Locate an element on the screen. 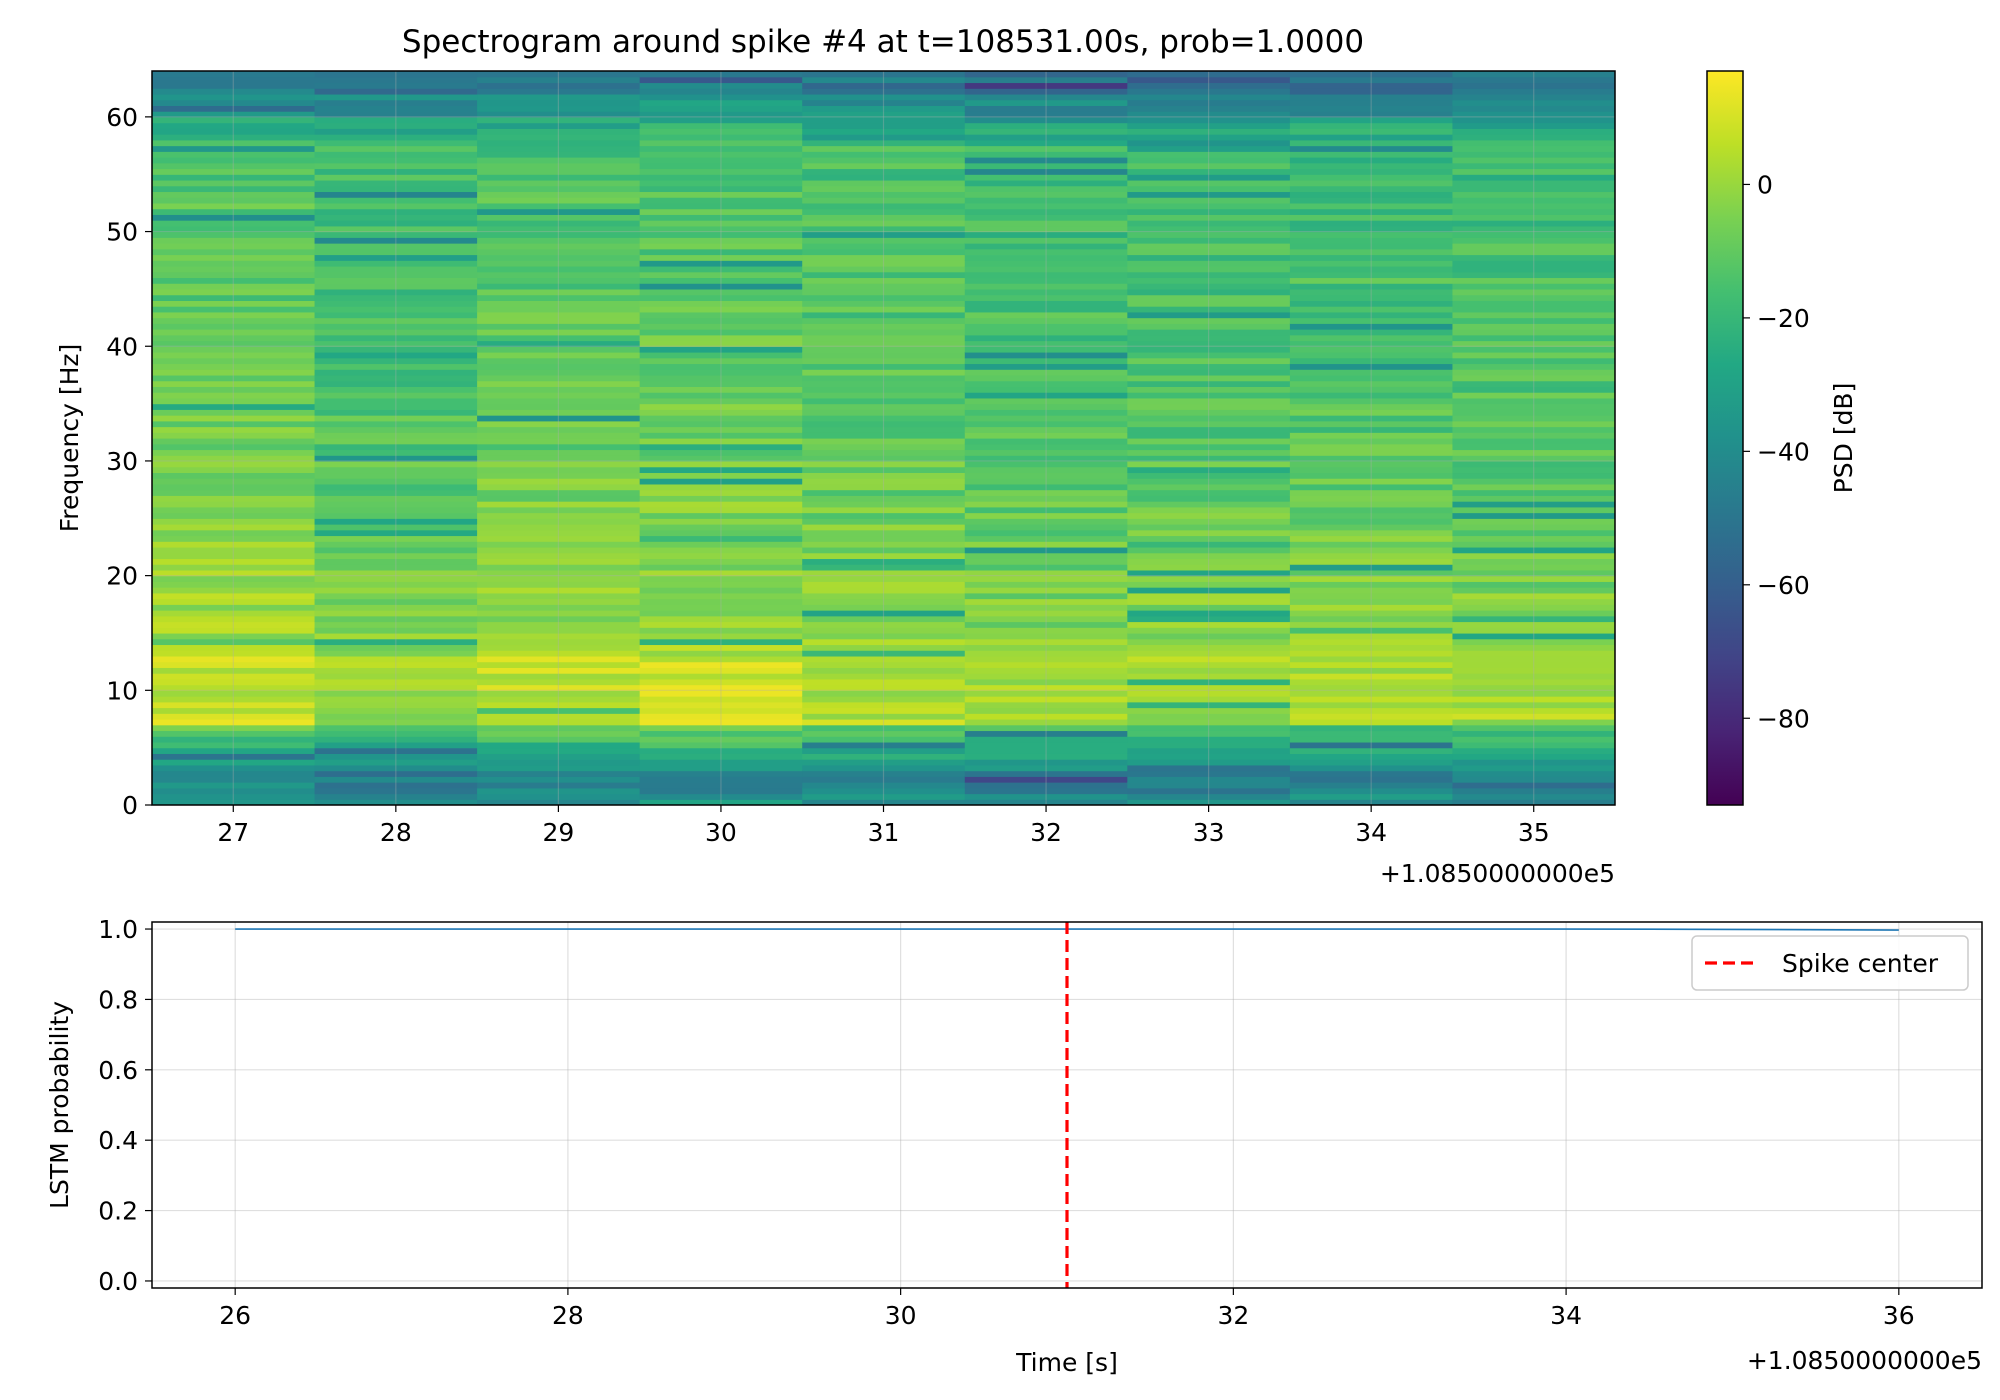  colorbar-tick-label: −40 is located at coordinates (1783, 451).